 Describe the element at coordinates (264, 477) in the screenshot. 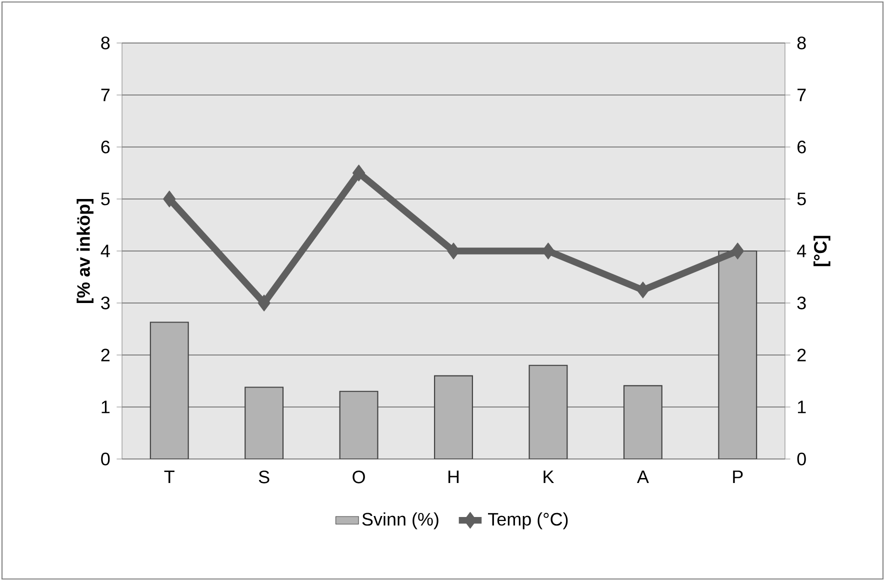

I see `x-tick-label: S` at that location.